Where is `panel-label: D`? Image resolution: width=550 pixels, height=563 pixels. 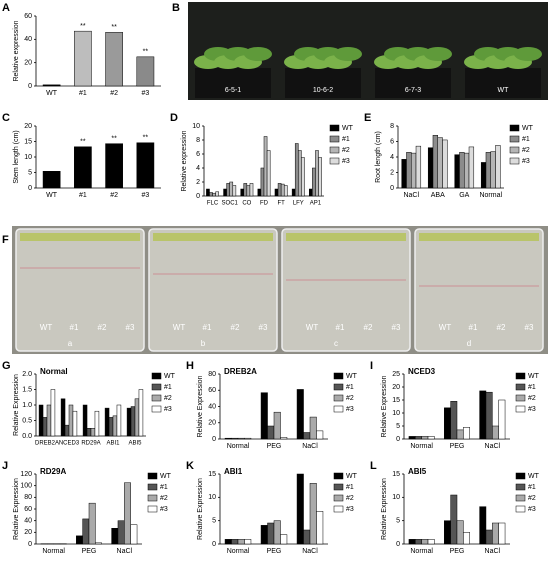
panel-label: D is located at coordinates (174, 118).